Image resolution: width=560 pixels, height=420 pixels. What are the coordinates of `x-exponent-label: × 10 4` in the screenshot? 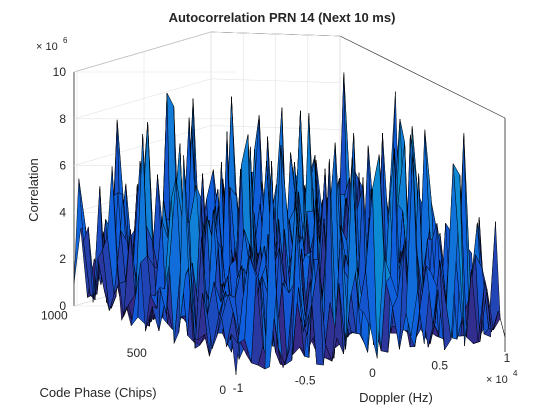 It's located at (502, 377).